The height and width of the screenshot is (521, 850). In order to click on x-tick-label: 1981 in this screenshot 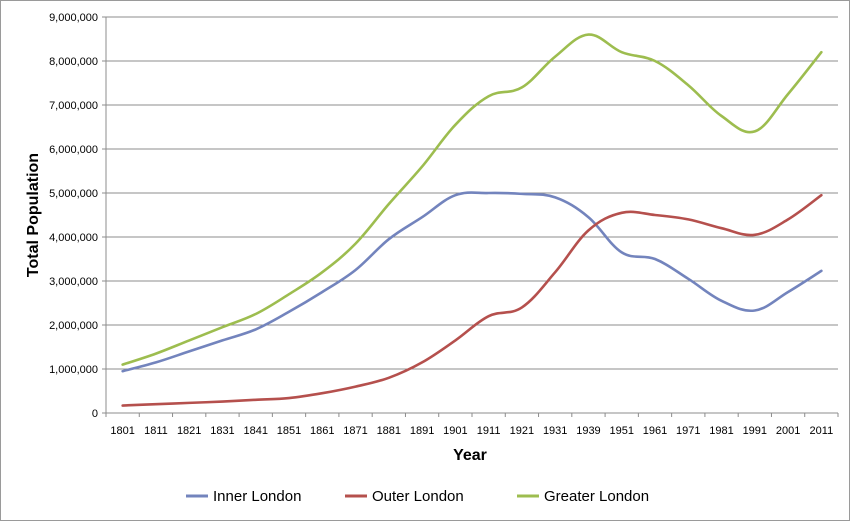, I will do `click(721, 431)`.